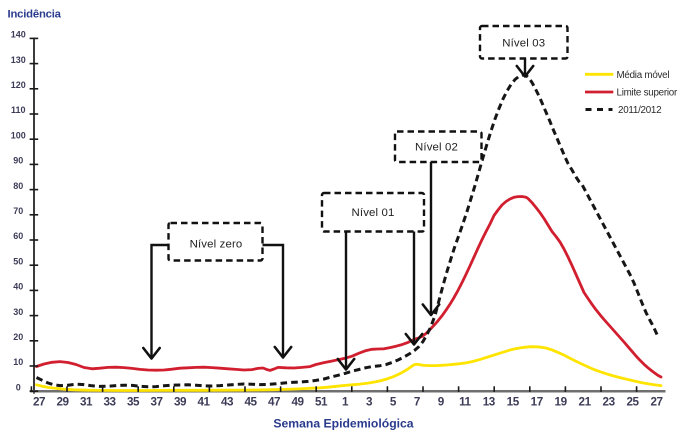  What do you see at coordinates (18, 60) in the screenshot?
I see `svg-text: 130` at bounding box center [18, 60].